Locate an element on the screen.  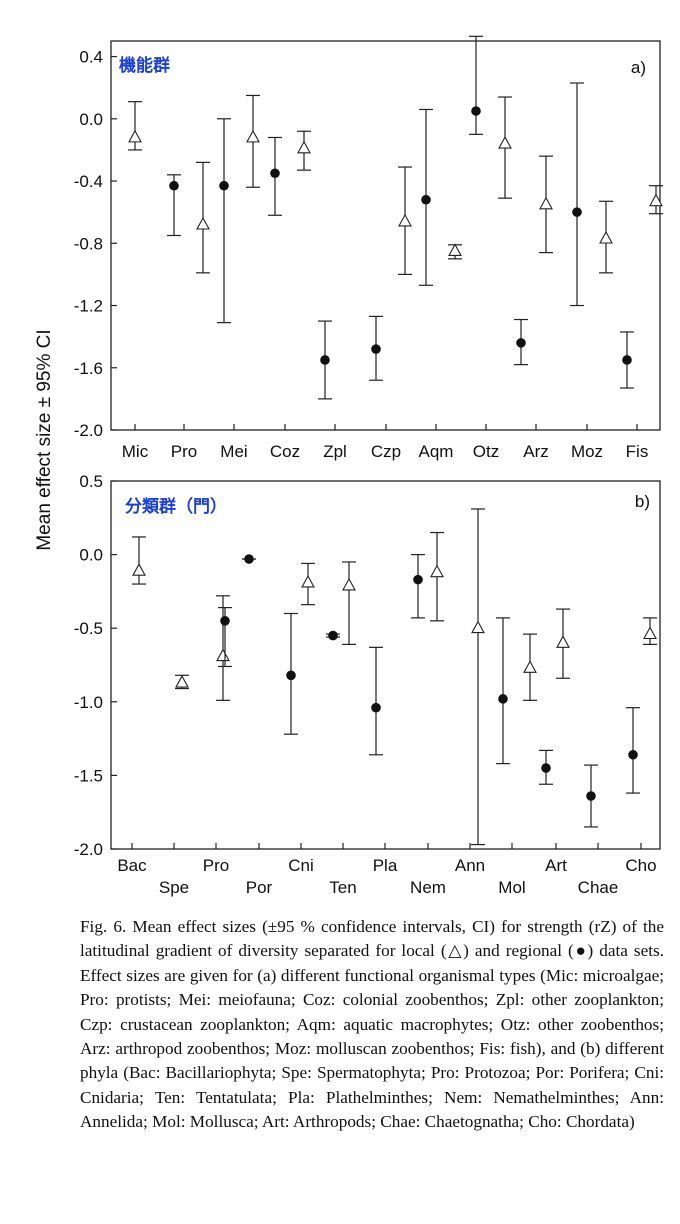
y-tick-label: -1.2 is located at coordinates (88, 306).